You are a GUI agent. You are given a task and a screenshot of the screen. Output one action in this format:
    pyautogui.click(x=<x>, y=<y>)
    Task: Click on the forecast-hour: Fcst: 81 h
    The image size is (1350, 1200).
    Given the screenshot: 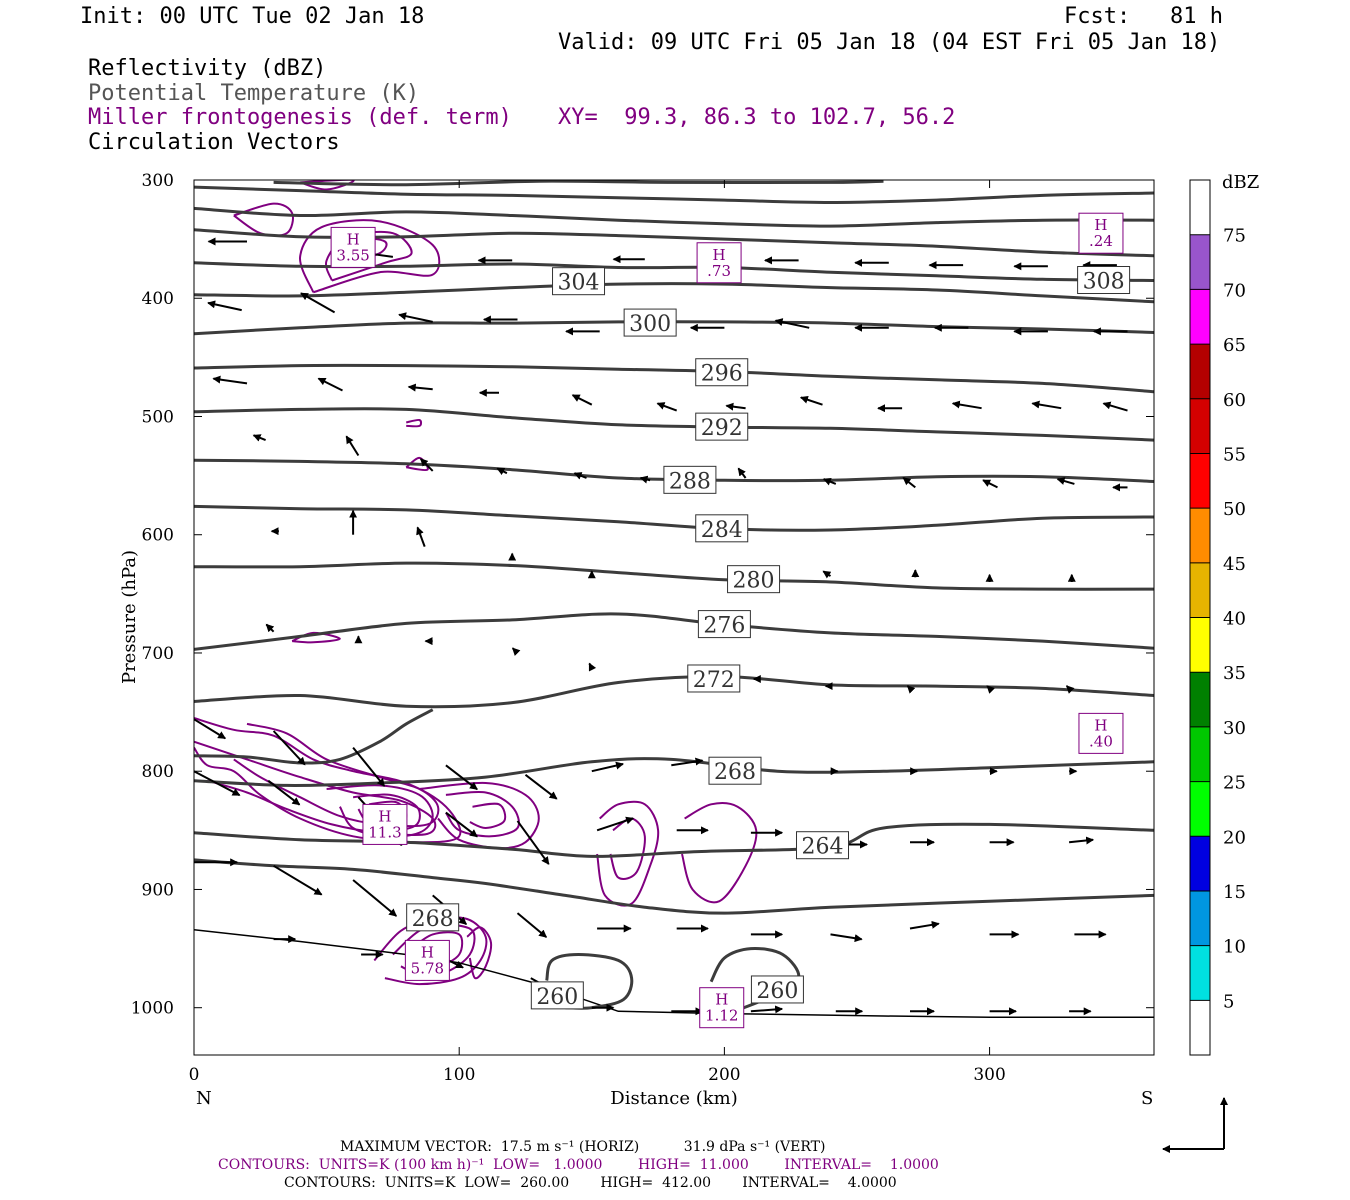 What is the action you would take?
    pyautogui.click(x=1143, y=16)
    